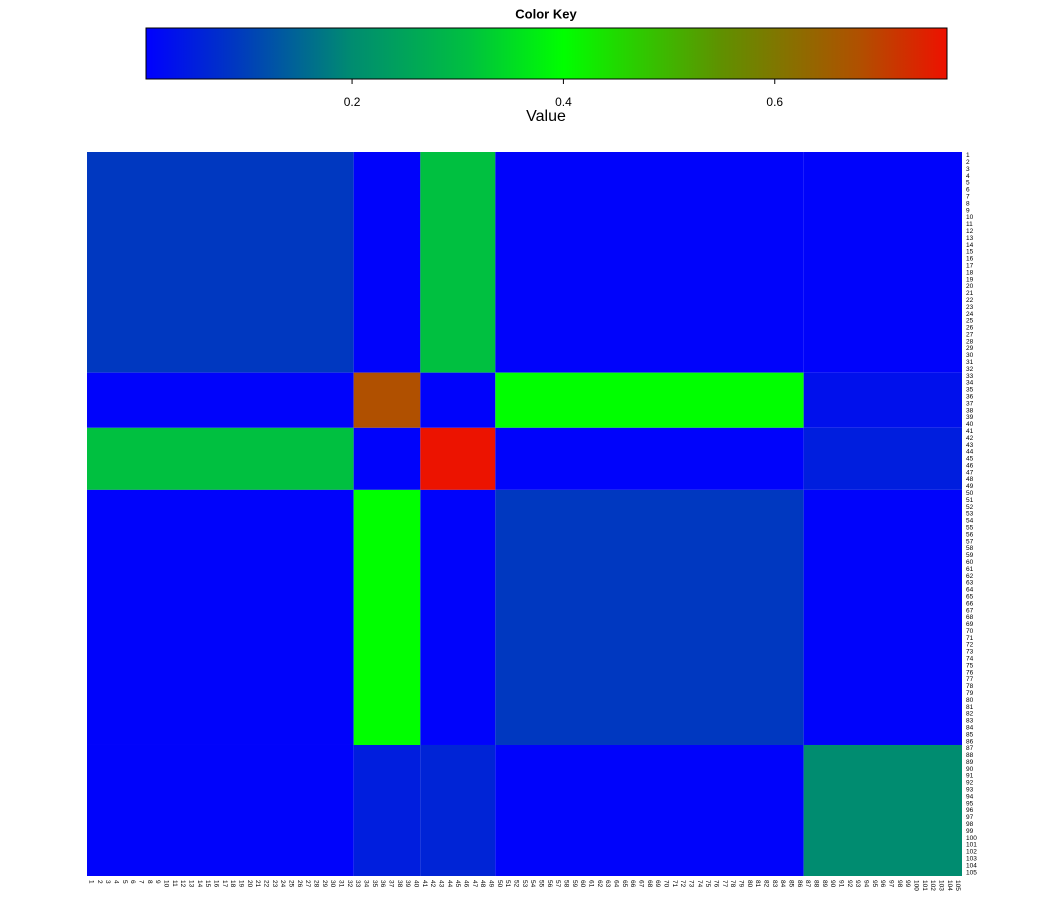  I want to click on row-label: 2, so click(968, 162).